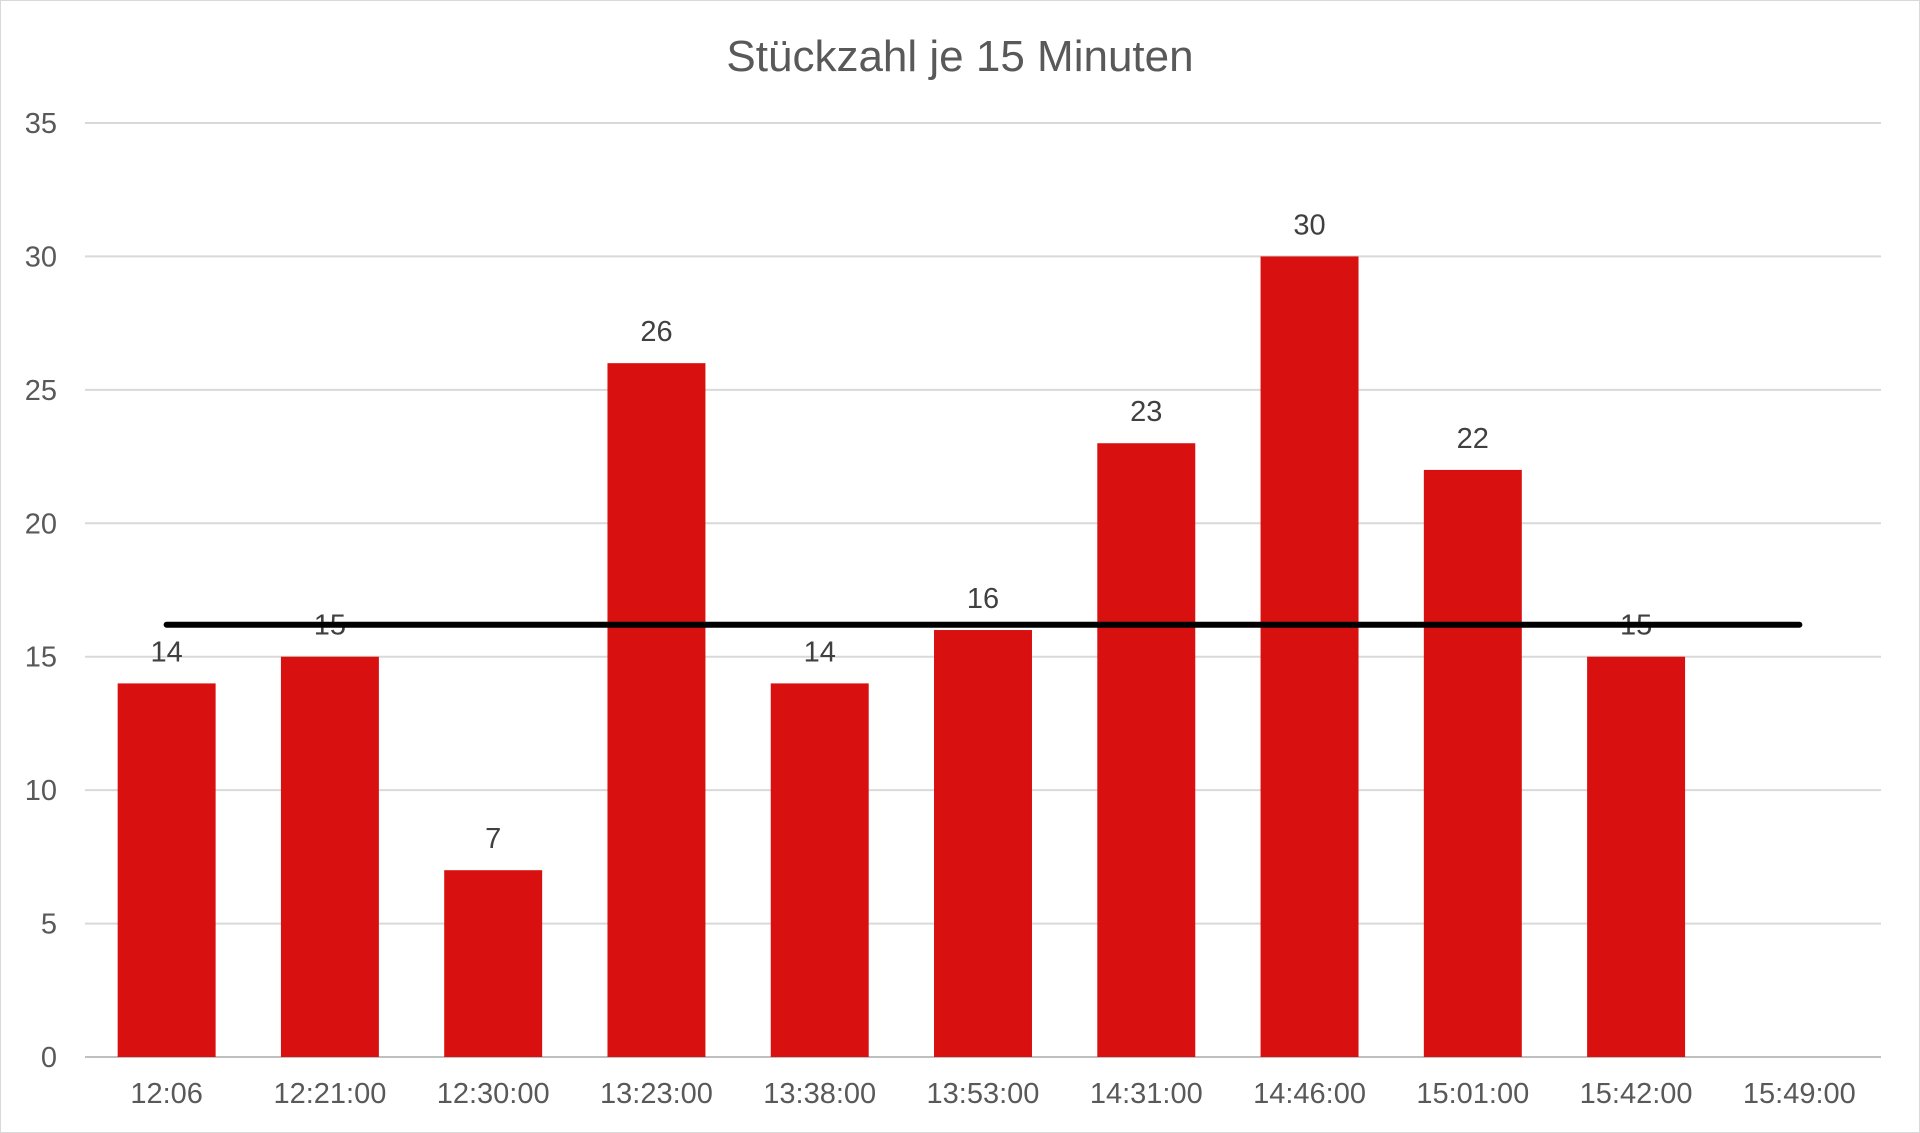 The height and width of the screenshot is (1133, 1920). I want to click on y-tick-label: 30, so click(41, 257).